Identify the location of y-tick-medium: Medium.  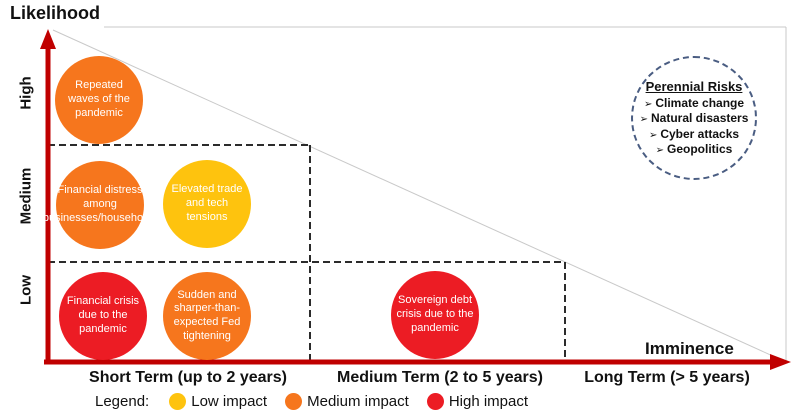
(26, 196).